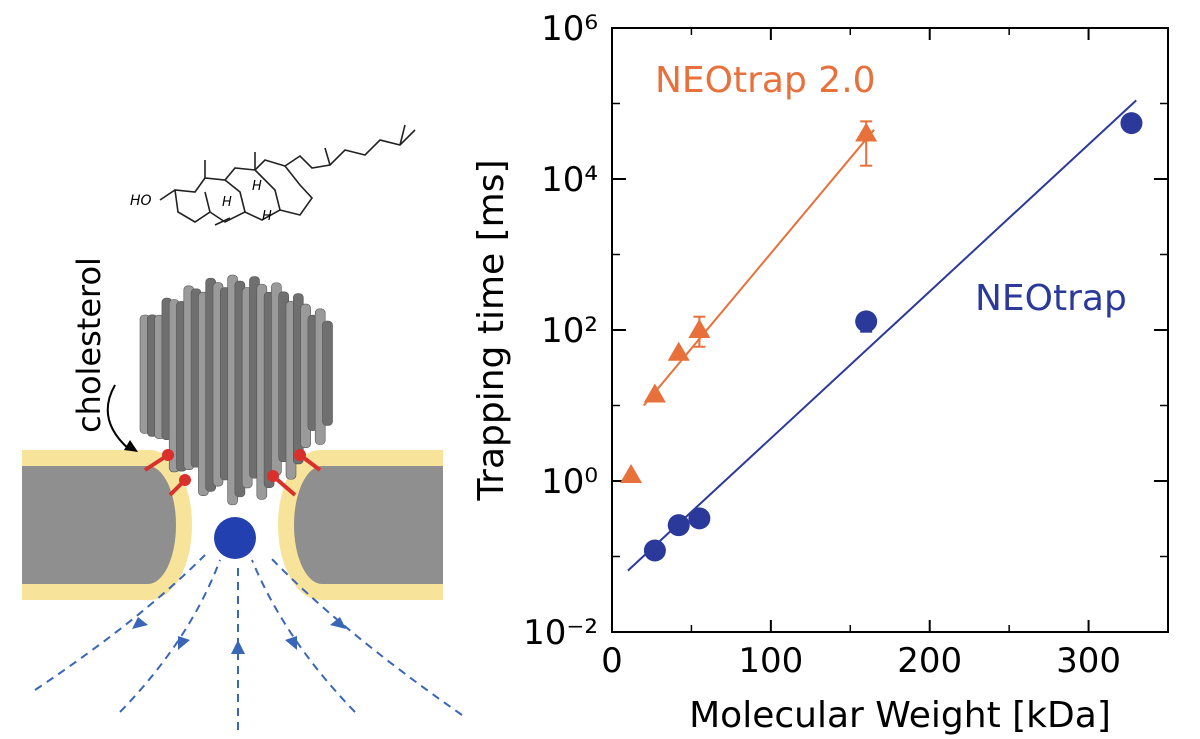 Image resolution: width=1200 pixels, height=739 pixels. What do you see at coordinates (234, 467) in the screenshot?
I see `anchor-heads` at bounding box center [234, 467].